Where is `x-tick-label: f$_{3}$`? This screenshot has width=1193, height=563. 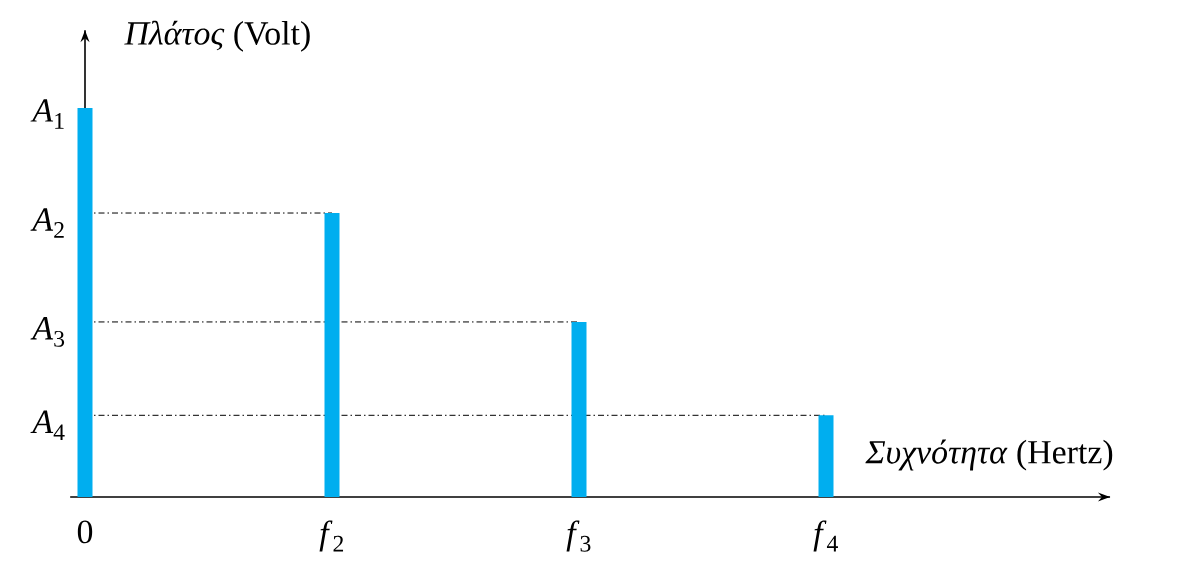 x-tick-label: f$_{3}$ is located at coordinates (578, 536).